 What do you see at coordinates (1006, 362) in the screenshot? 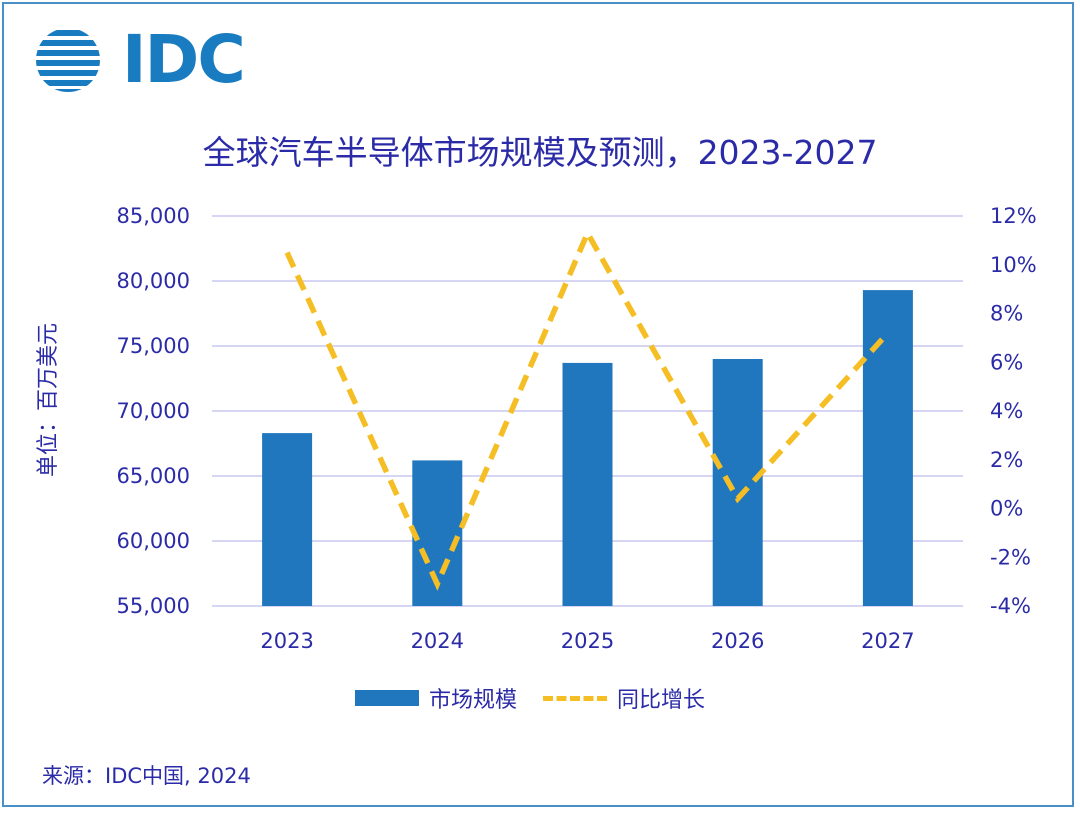
I see `y-right-tick-label: 6%` at bounding box center [1006, 362].